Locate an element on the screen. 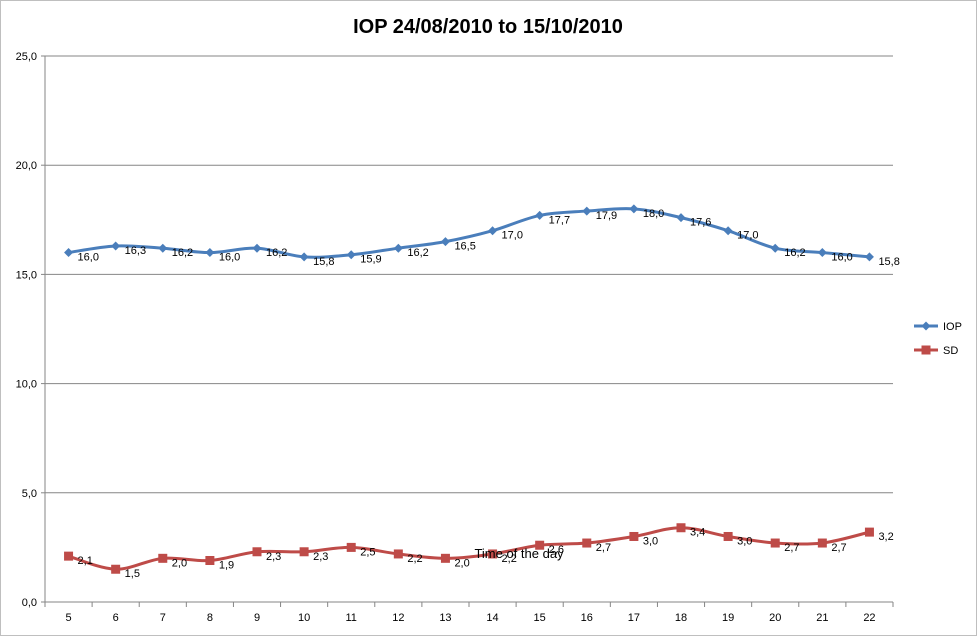 This screenshot has height=636, width=977. data-label-sd: 2,1 is located at coordinates (85, 561).